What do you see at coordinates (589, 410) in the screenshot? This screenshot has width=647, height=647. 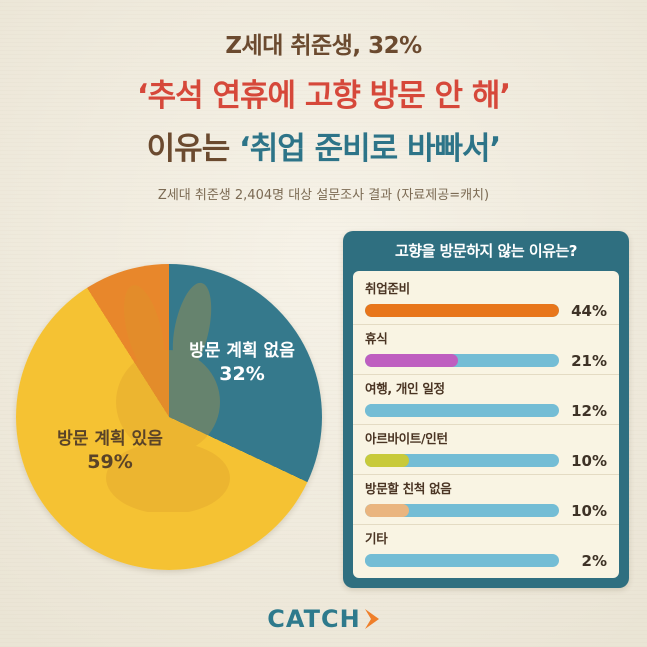 I see `bar-value-label: 12%` at bounding box center [589, 410].